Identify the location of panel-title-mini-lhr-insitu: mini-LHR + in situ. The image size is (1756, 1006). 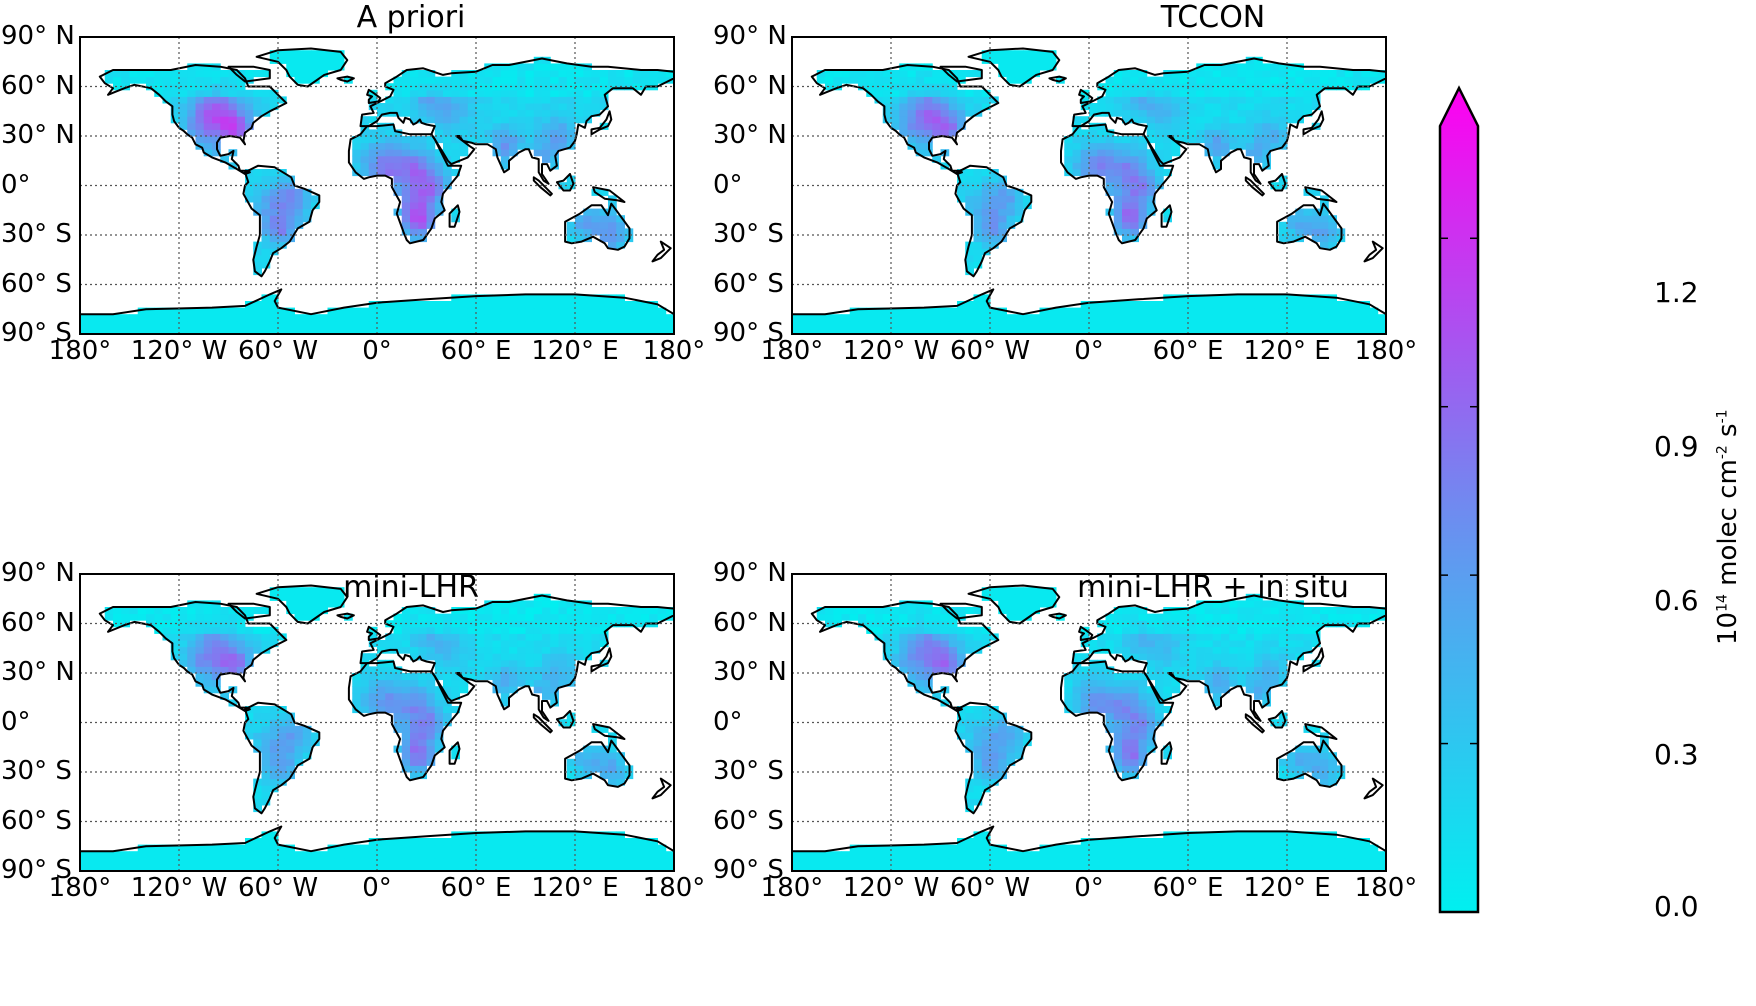
(1213, 587).